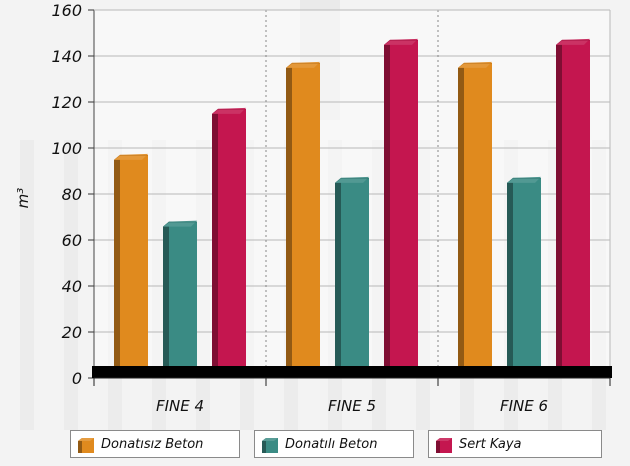 The width and height of the screenshot is (630, 466). I want to click on y-tick-label: 40, so click(72, 286).